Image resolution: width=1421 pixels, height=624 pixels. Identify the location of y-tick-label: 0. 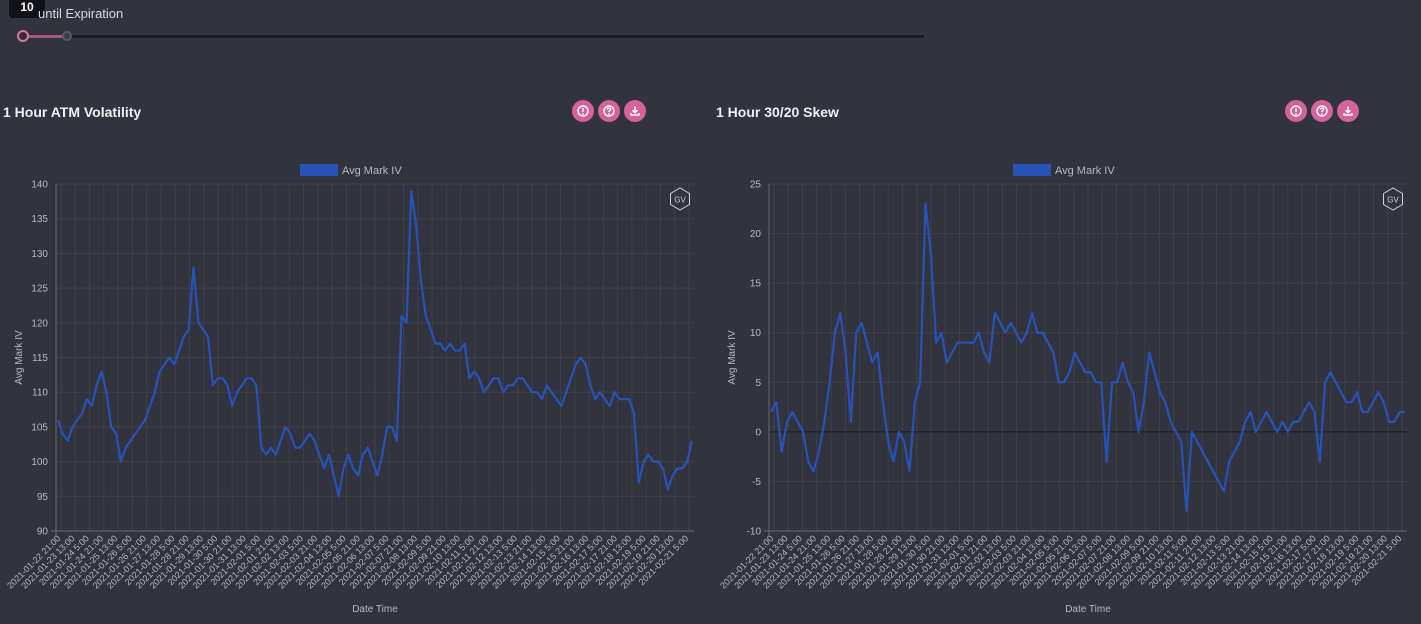
(758, 432).